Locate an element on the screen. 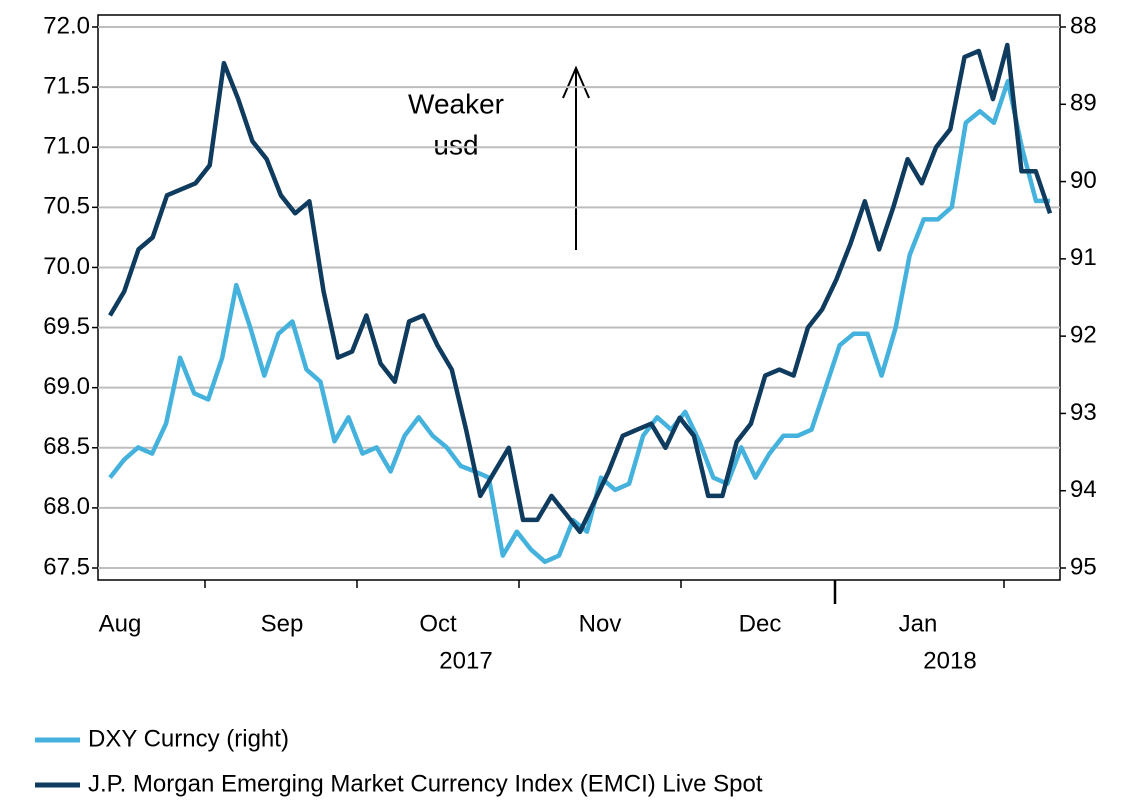 Image resolution: width=1130 pixels, height=804 pixels. annotation: usd is located at coordinates (455, 144).